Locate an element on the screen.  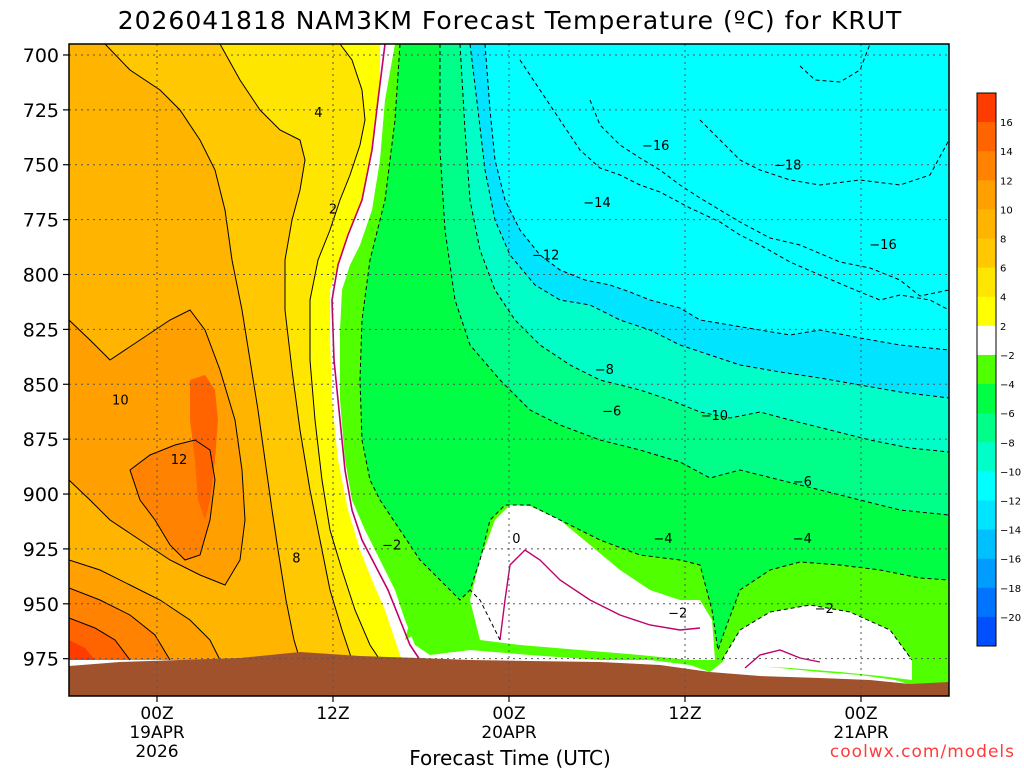
contour-0c-dome is located at coordinates (600, 595).